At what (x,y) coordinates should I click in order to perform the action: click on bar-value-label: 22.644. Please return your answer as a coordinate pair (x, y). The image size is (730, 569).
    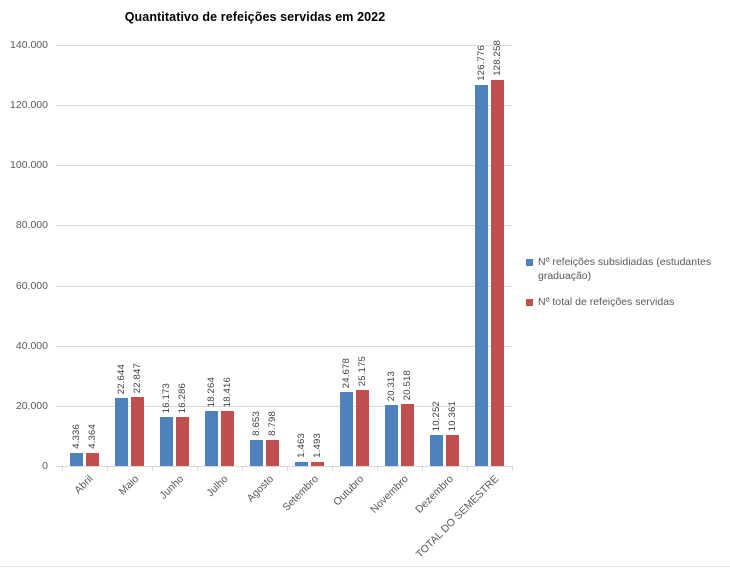
    Looking at the image, I should click on (121, 378).